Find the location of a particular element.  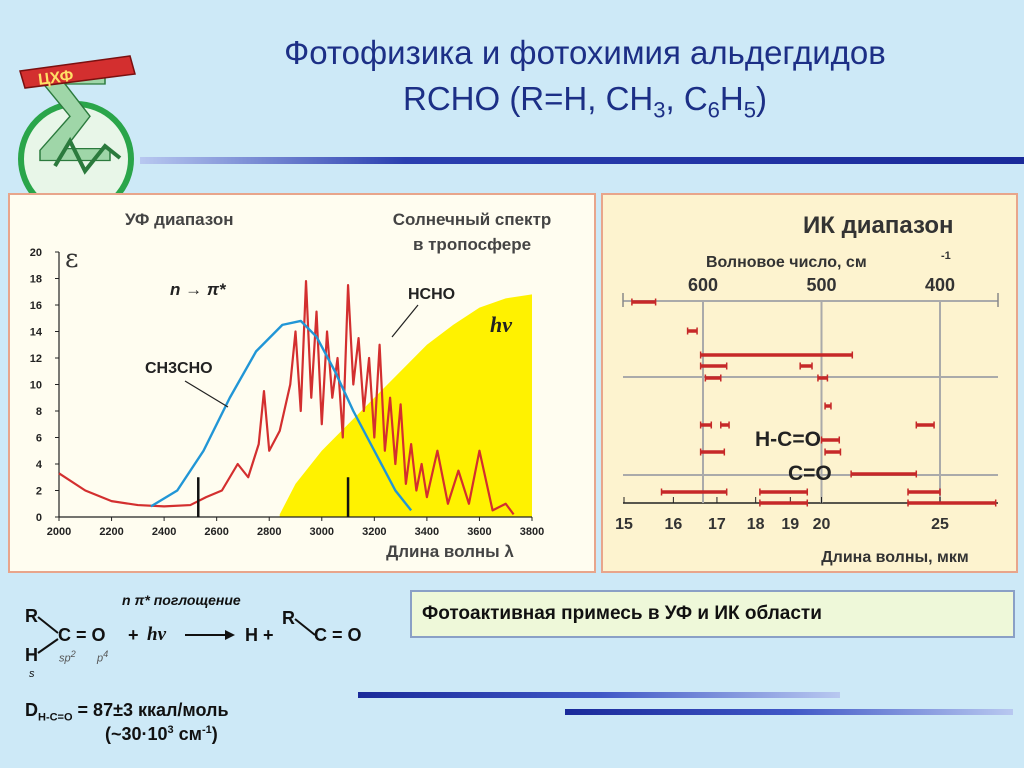

uv-ch3cho-label: CH3CHO is located at coordinates (179, 368).